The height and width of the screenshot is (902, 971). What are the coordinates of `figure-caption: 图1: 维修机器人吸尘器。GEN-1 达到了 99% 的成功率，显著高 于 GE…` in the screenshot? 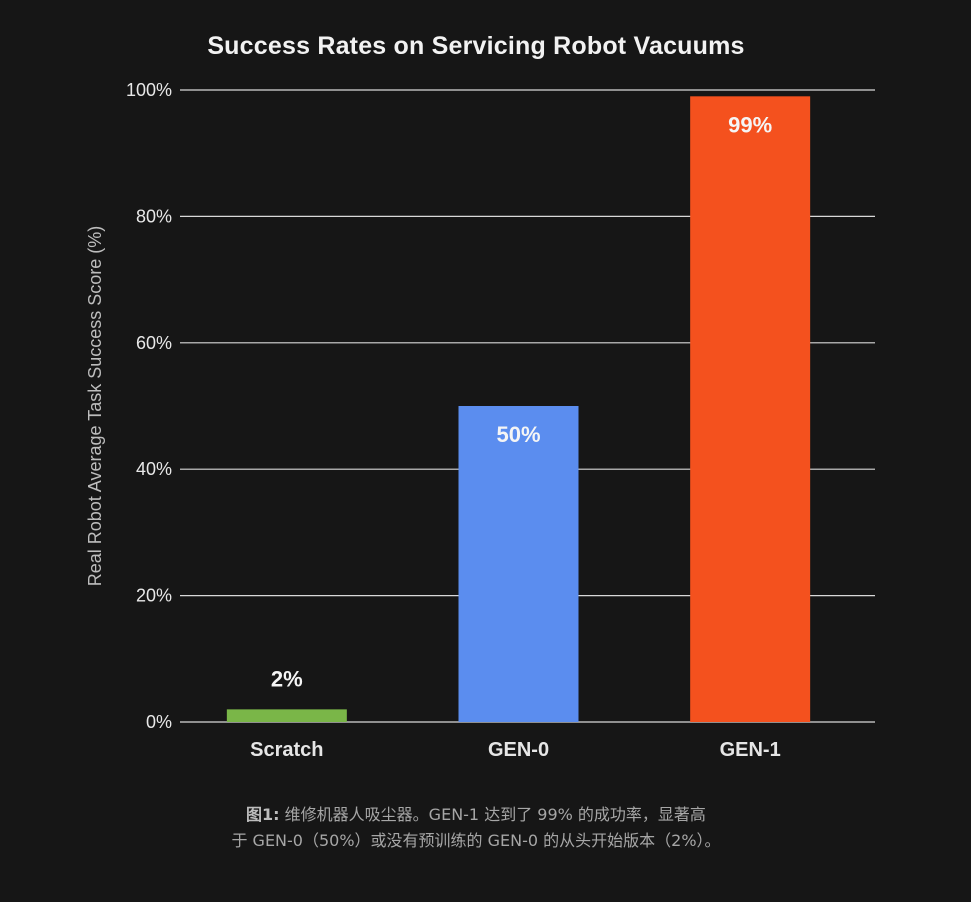 It's located at (476, 828).